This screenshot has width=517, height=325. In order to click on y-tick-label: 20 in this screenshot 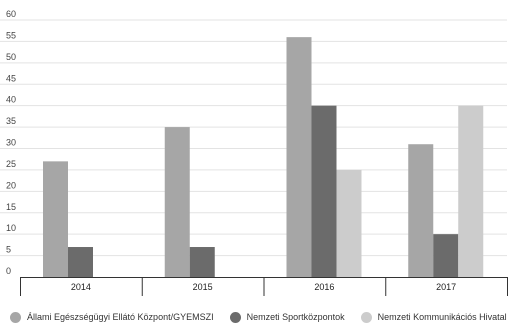, I will do `click(11, 185)`.